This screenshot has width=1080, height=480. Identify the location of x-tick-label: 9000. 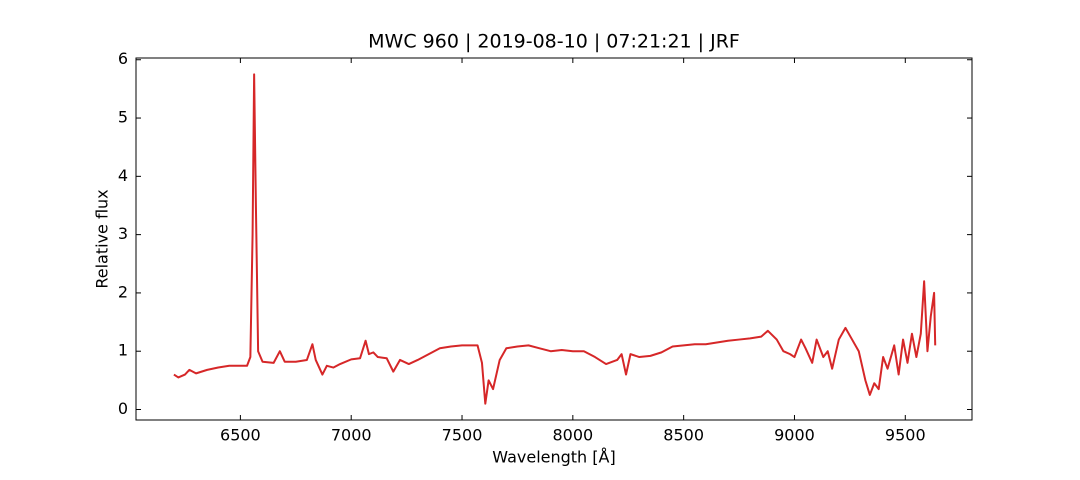
(794, 435).